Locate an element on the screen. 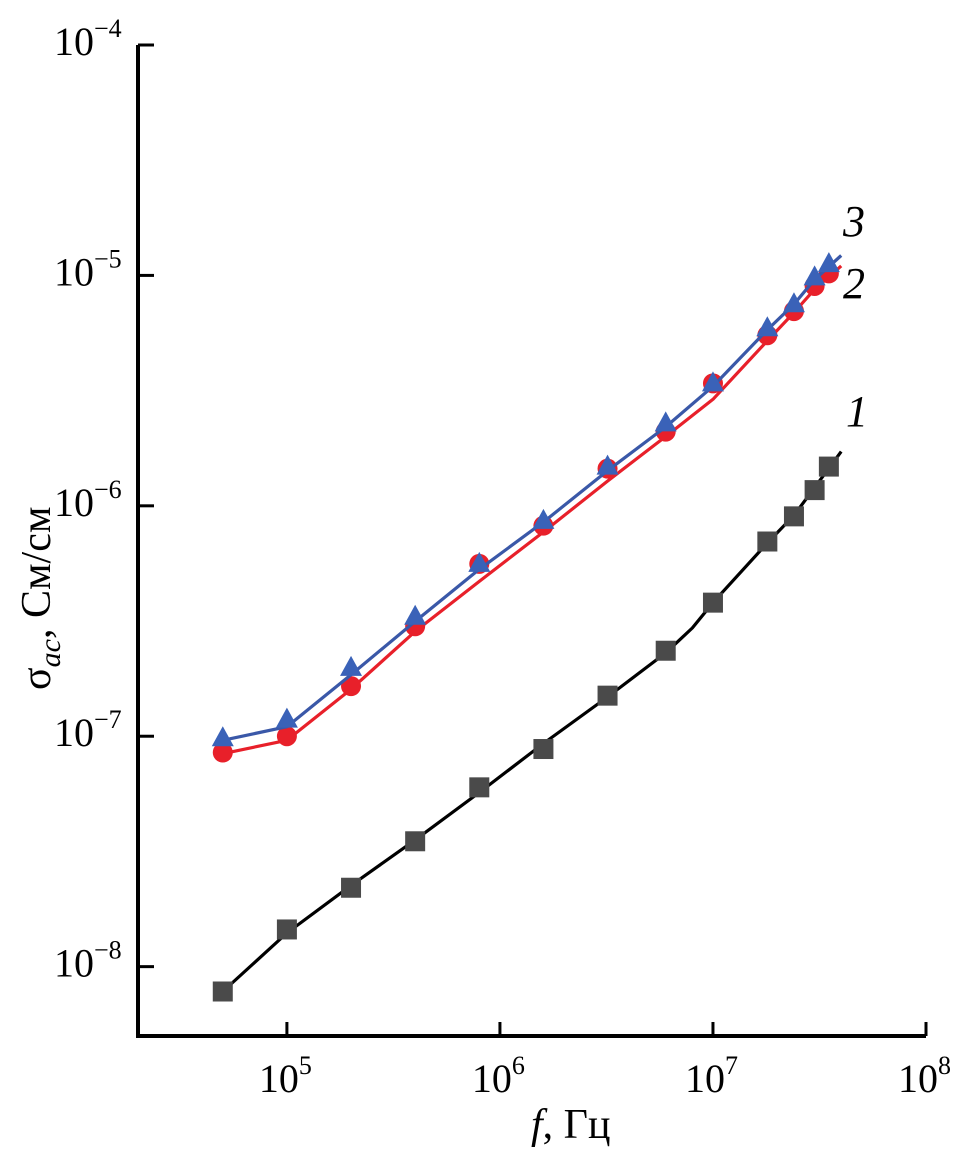  x-tick-label: 10⁶ is located at coordinates (498, 1076).